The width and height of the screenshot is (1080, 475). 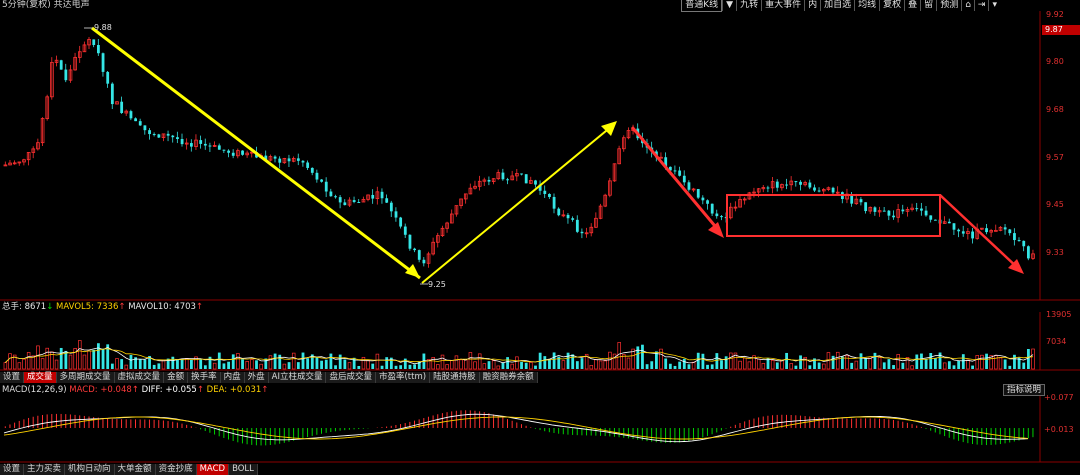 What do you see at coordinates (176, 469) in the screenshot?
I see `tab-bottom-fishing: 资金抄底` at bounding box center [176, 469].